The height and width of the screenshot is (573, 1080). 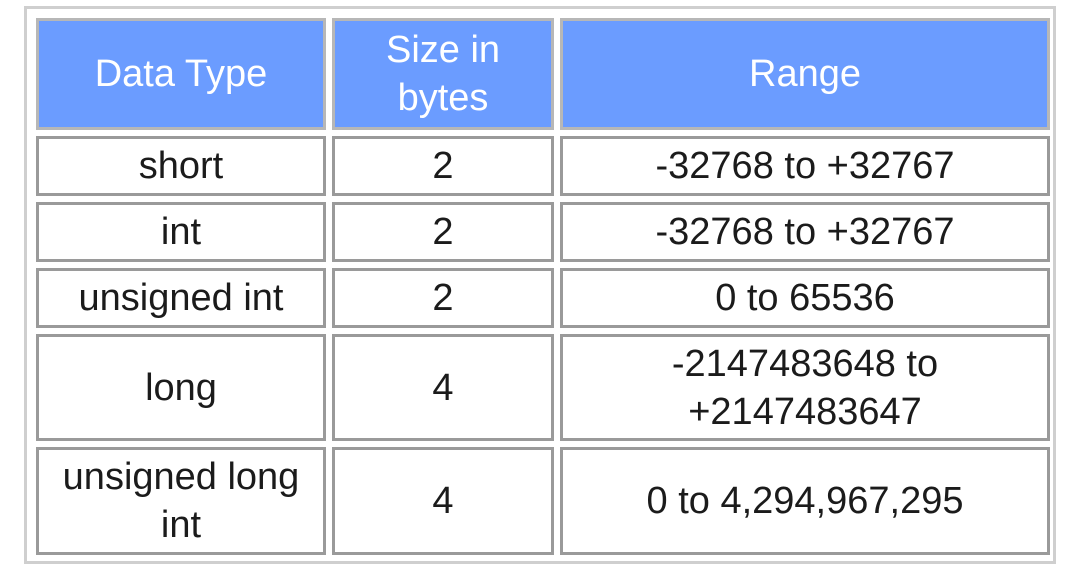 I want to click on header-range: Range, so click(x=805, y=74).